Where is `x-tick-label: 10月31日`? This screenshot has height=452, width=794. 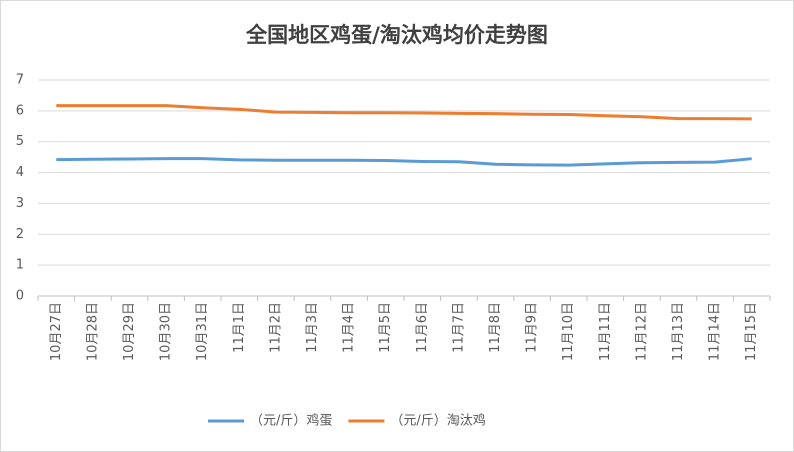
x-tick-label: 10月31日 is located at coordinates (202, 331).